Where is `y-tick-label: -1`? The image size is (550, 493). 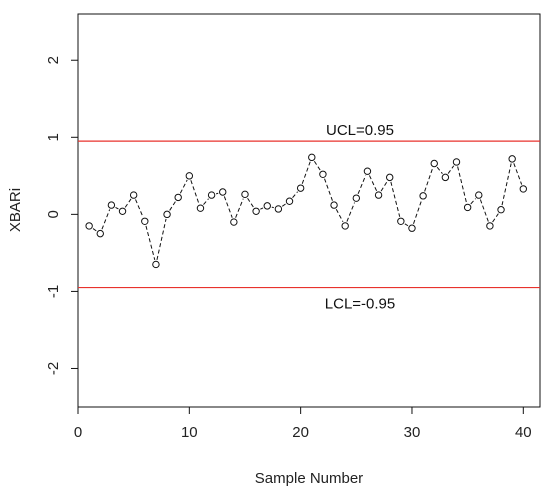
y-tick-label: -1 is located at coordinates (53, 291).